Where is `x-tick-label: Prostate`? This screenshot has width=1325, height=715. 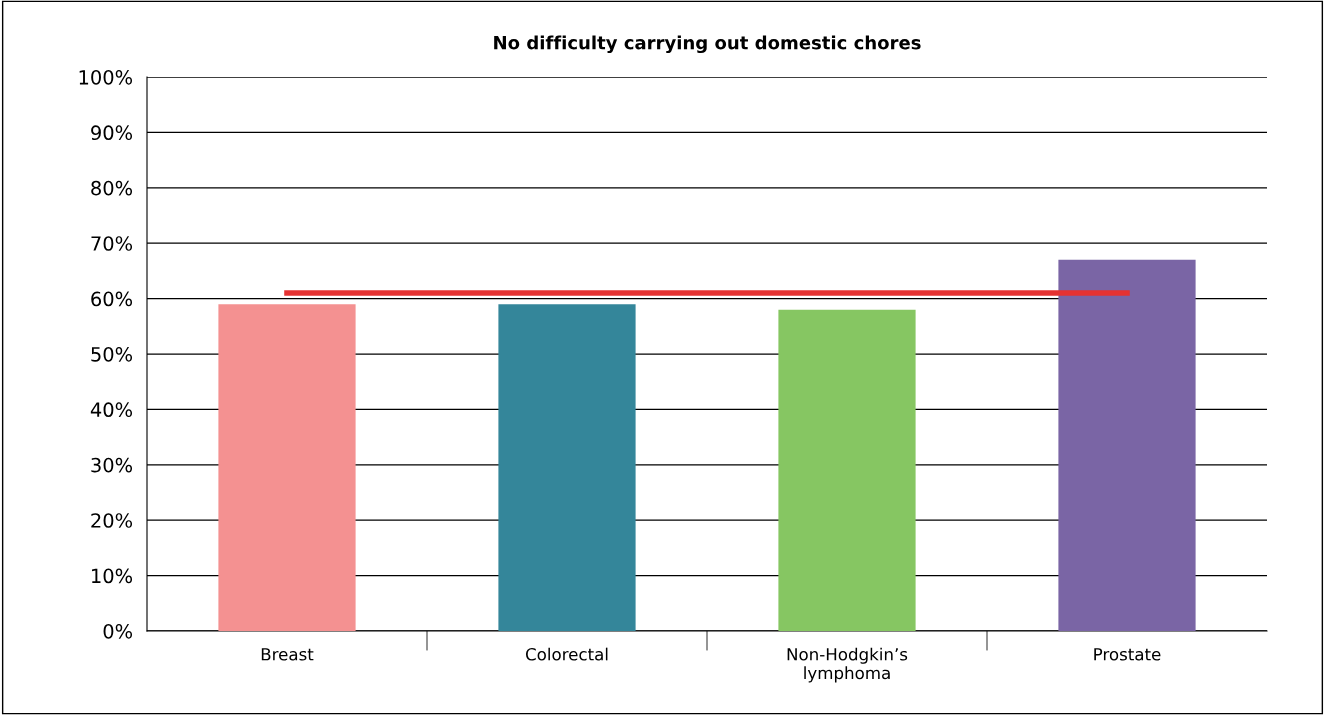
x-tick-label: Prostate is located at coordinates (1127, 654).